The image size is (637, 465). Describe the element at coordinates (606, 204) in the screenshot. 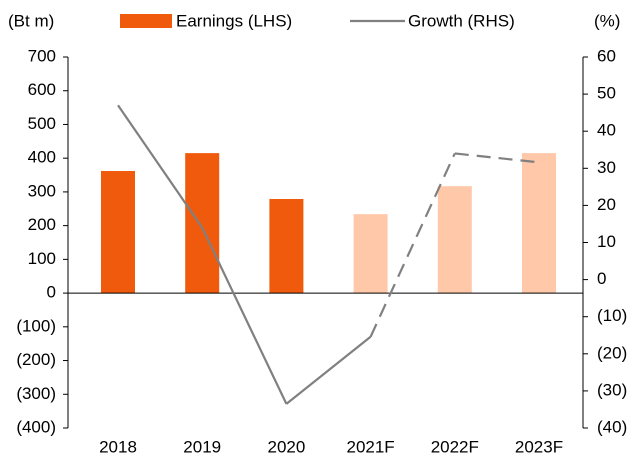

I see `y2-tick-label: 20` at that location.